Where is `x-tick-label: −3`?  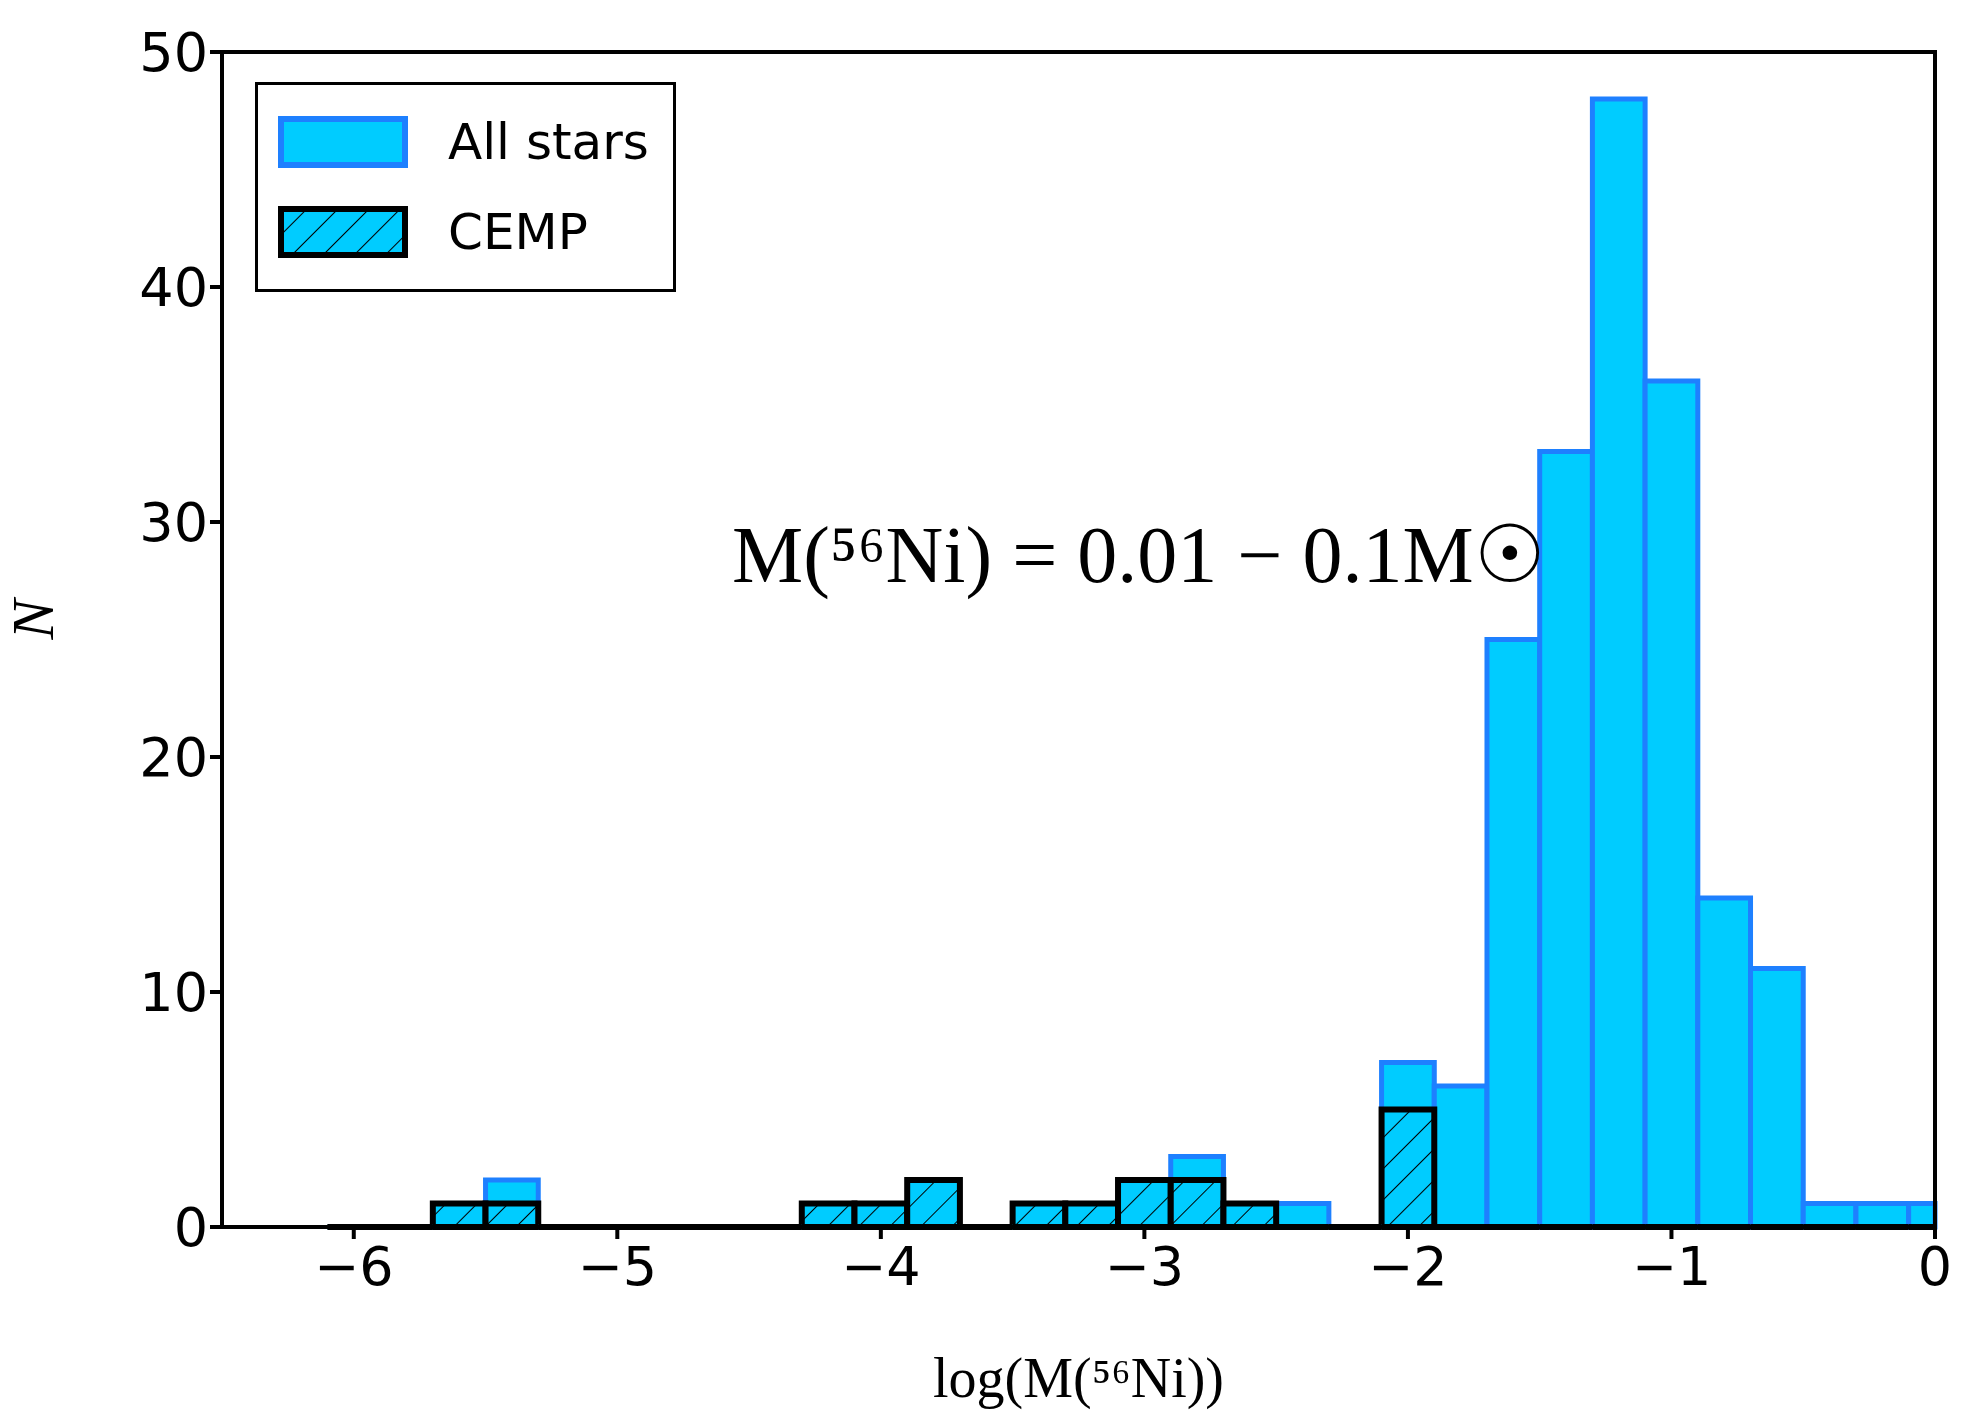
x-tick-label: −3 is located at coordinates (1144, 1267).